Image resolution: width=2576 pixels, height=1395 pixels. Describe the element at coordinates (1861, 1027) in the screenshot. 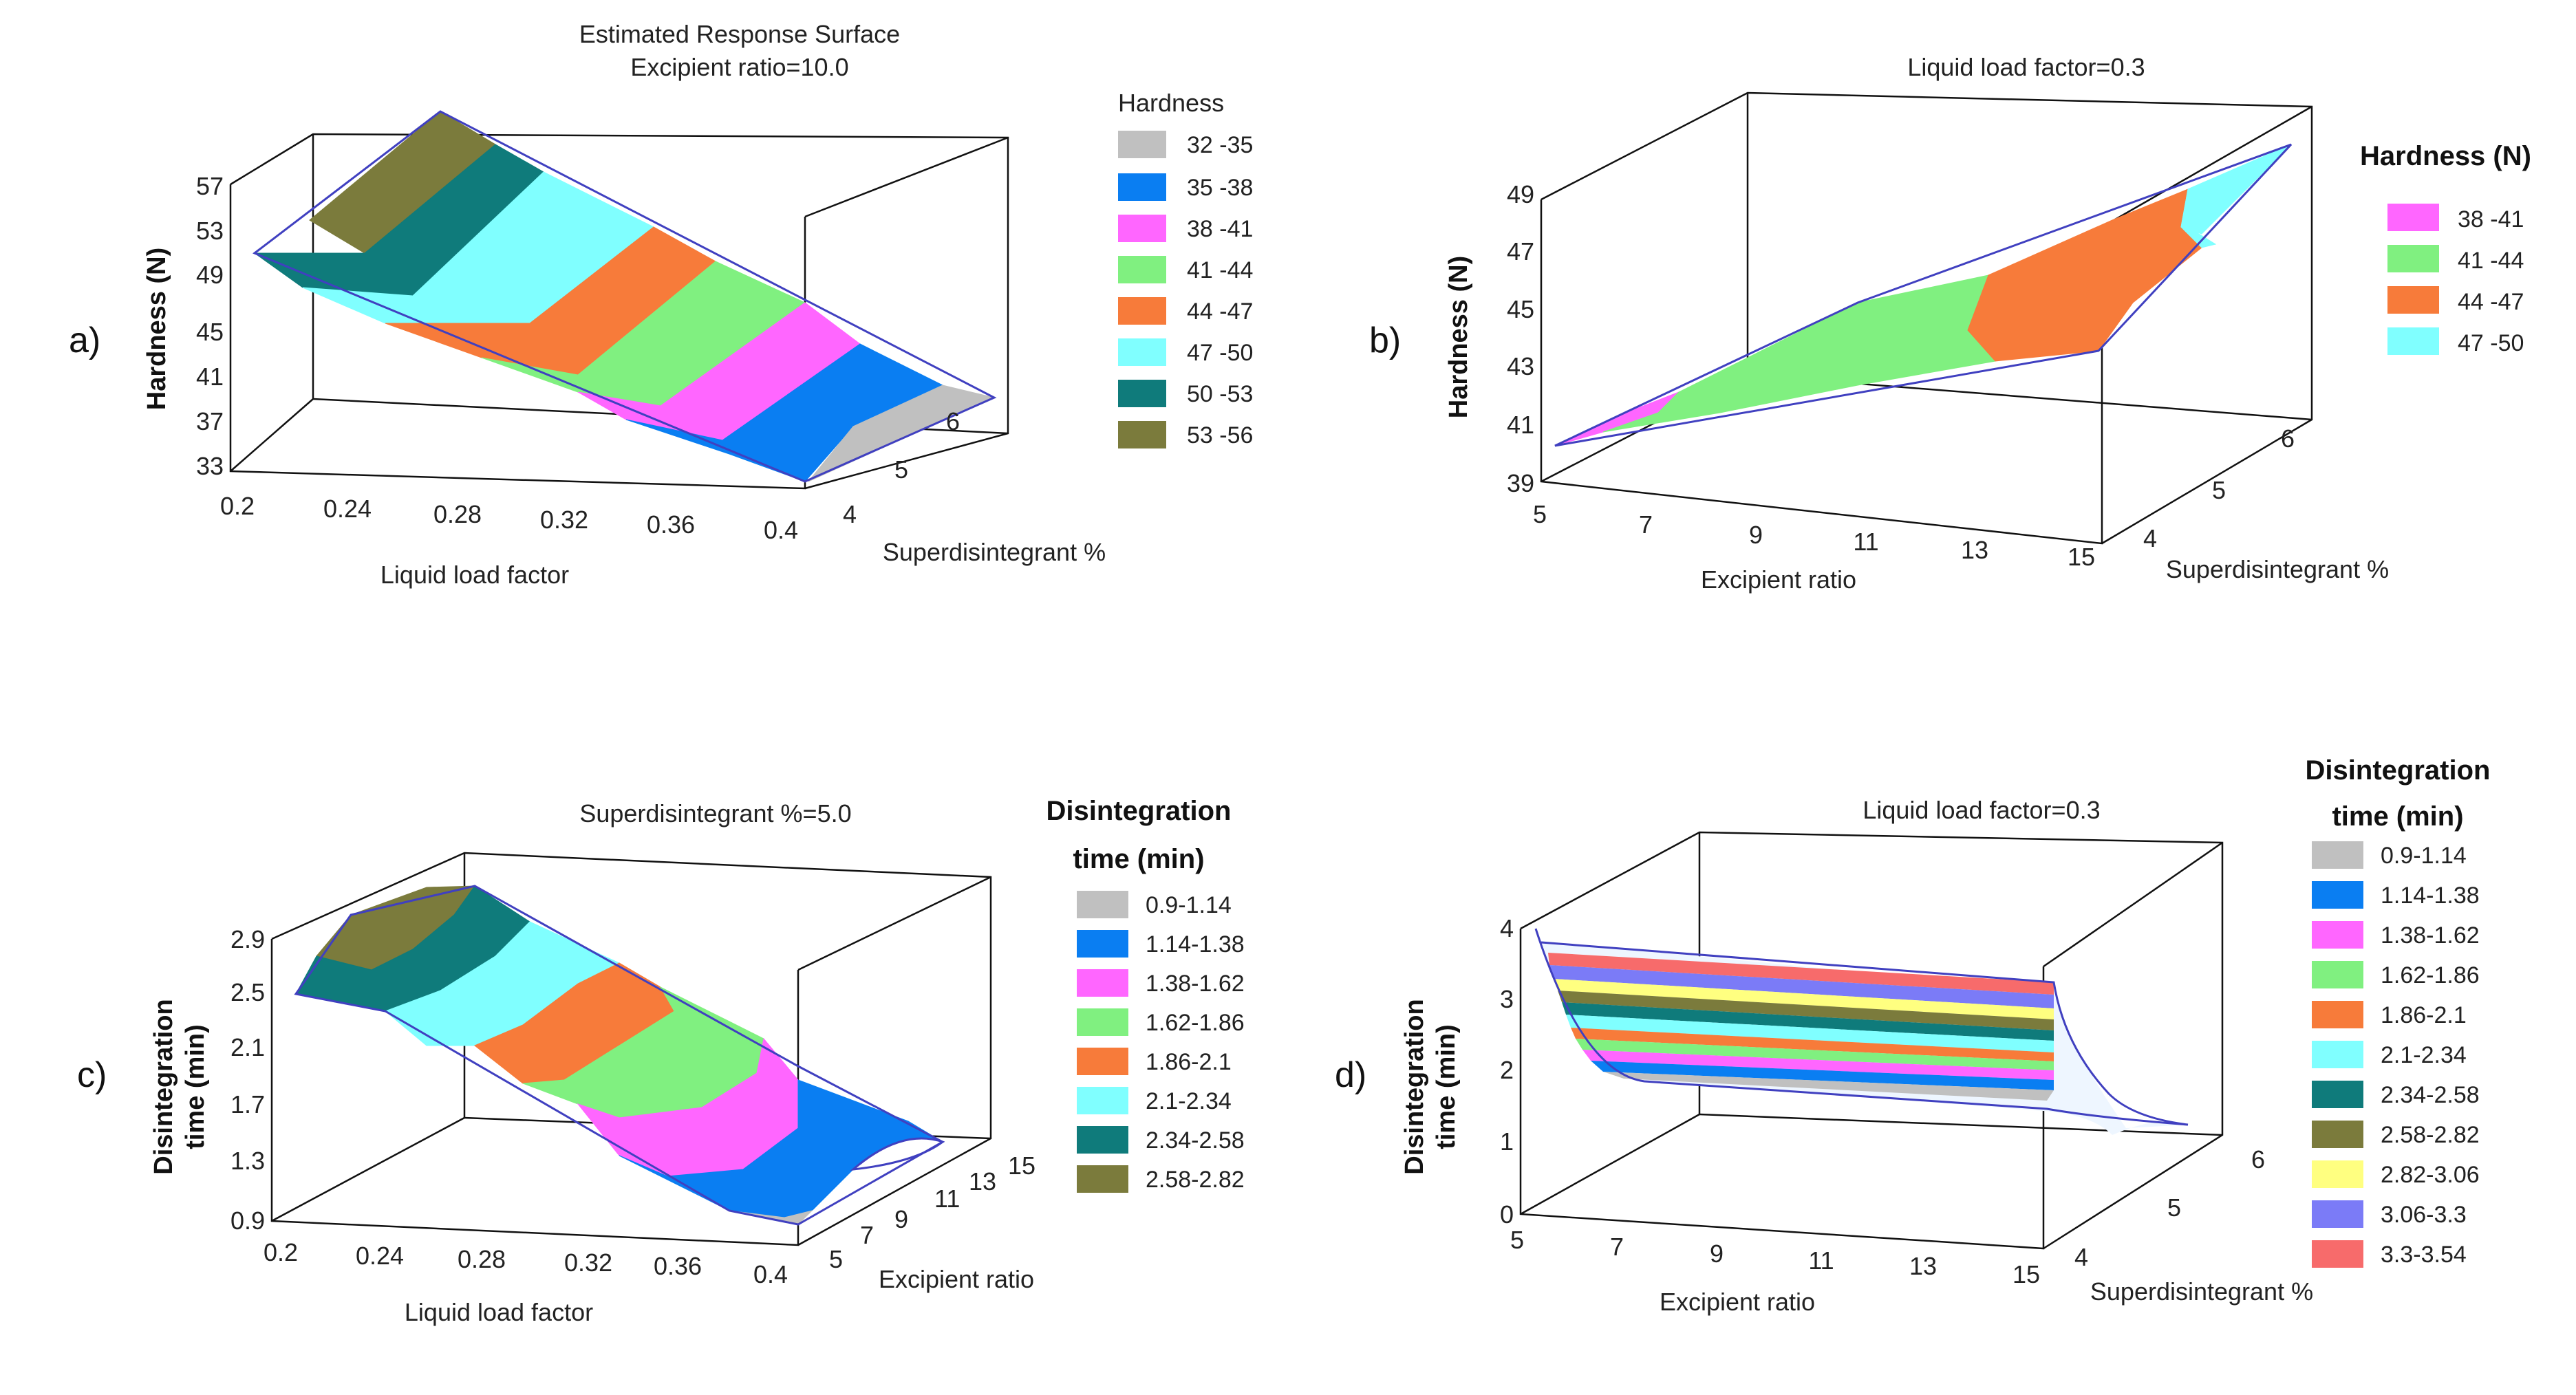

I see `surface-outline-d` at that location.